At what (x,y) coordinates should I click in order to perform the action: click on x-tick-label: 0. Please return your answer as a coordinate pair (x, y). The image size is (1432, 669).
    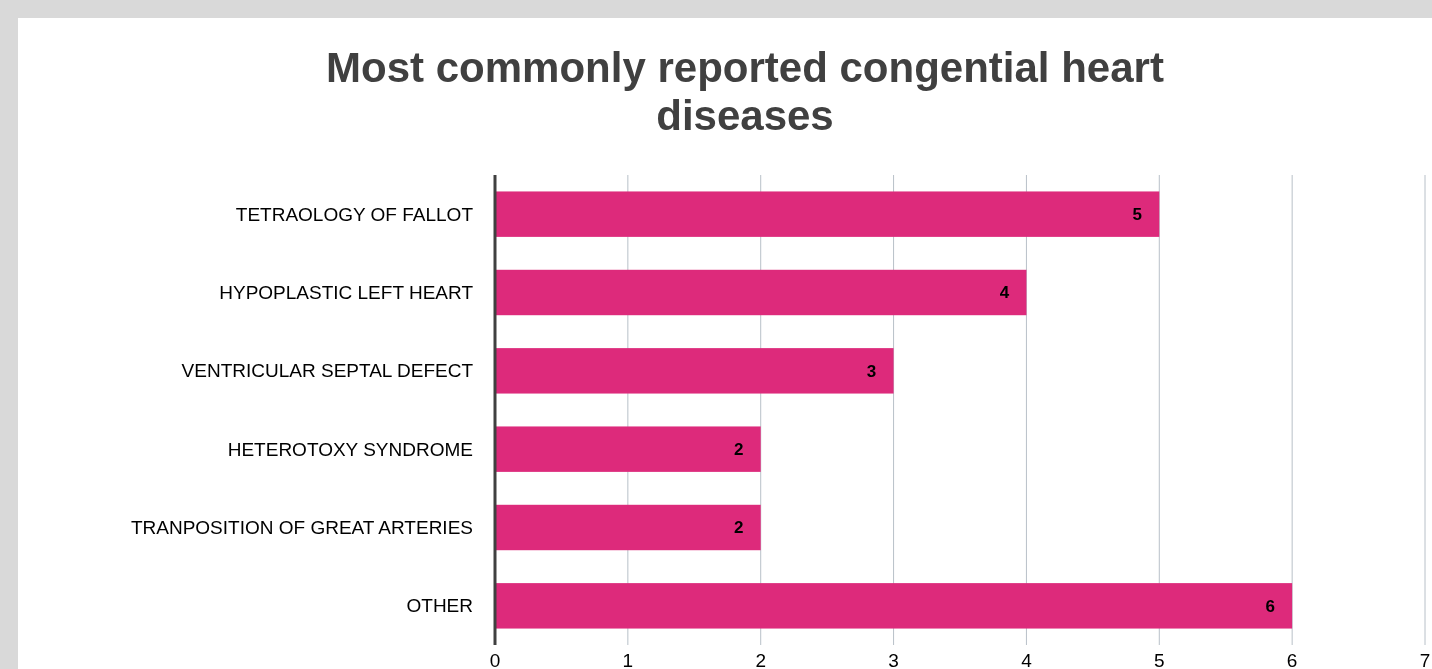
    Looking at the image, I should click on (495, 659).